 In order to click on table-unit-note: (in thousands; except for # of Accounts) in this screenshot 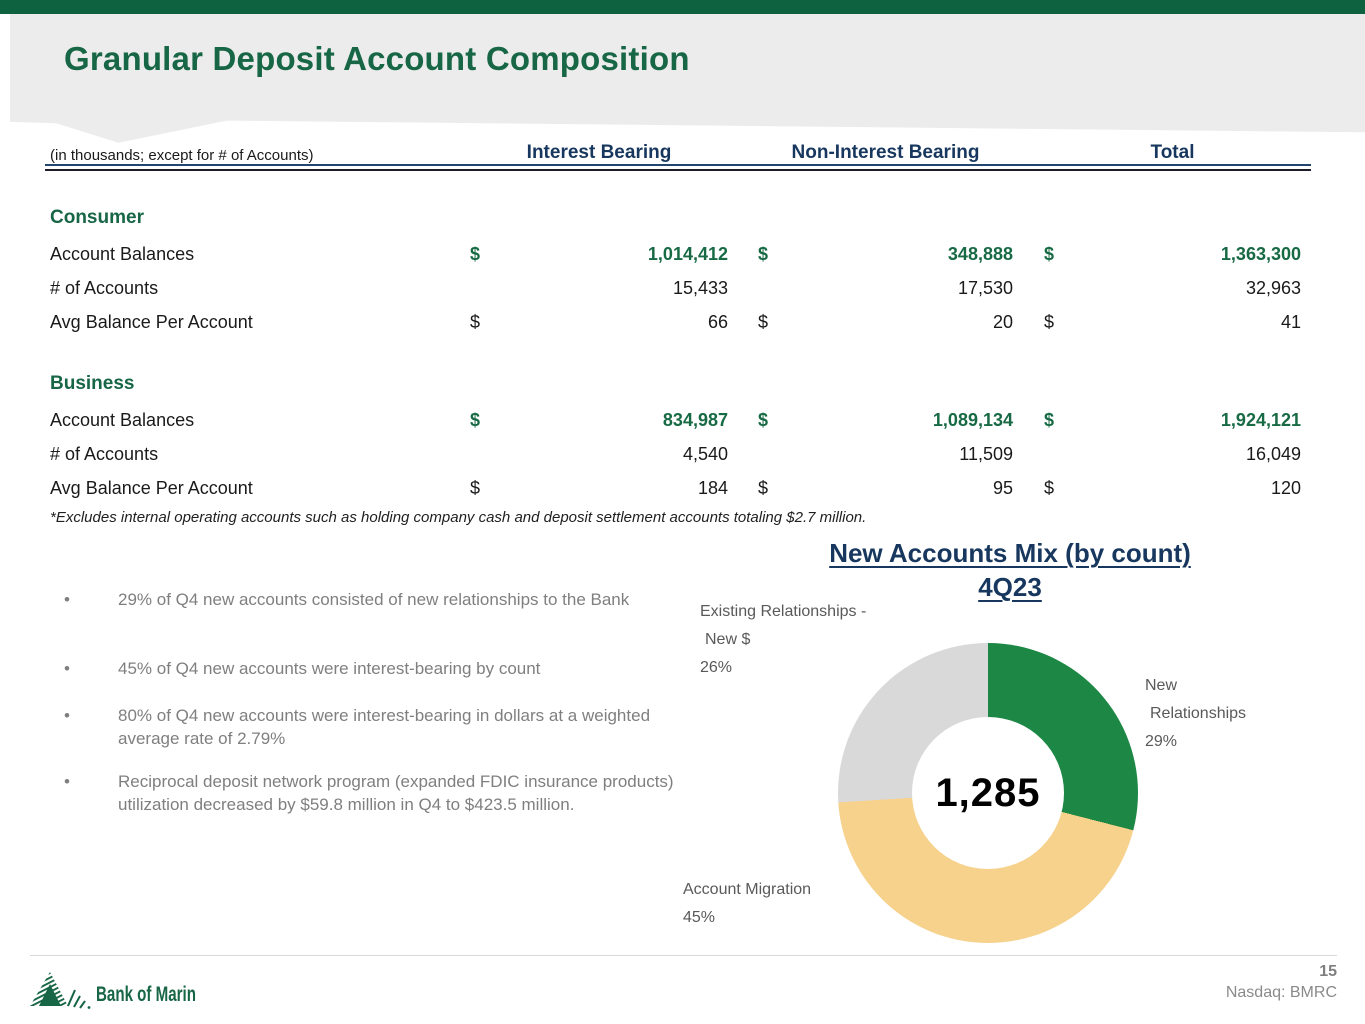, I will do `click(182, 155)`.